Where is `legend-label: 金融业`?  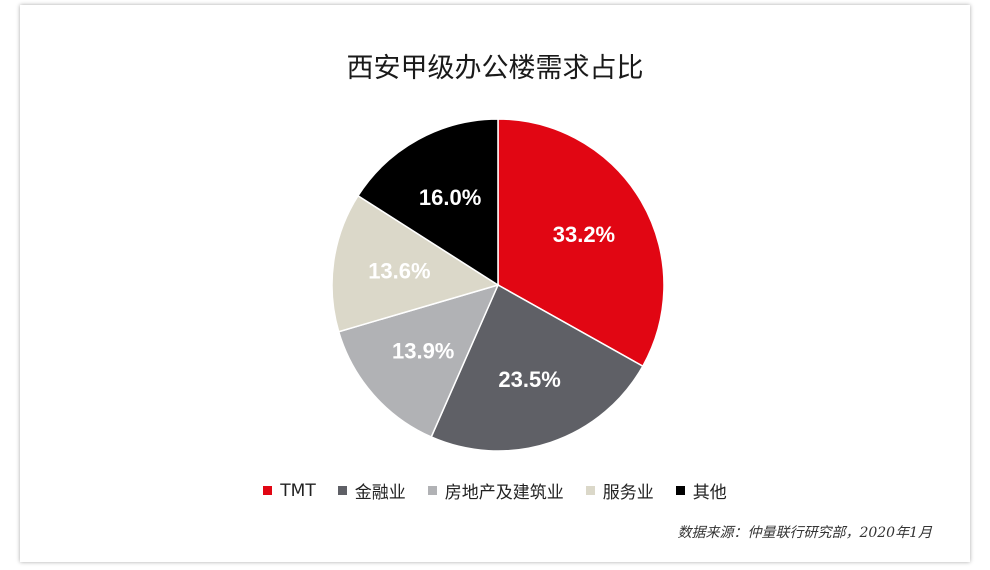
legend-label: 金融业 is located at coordinates (380, 493).